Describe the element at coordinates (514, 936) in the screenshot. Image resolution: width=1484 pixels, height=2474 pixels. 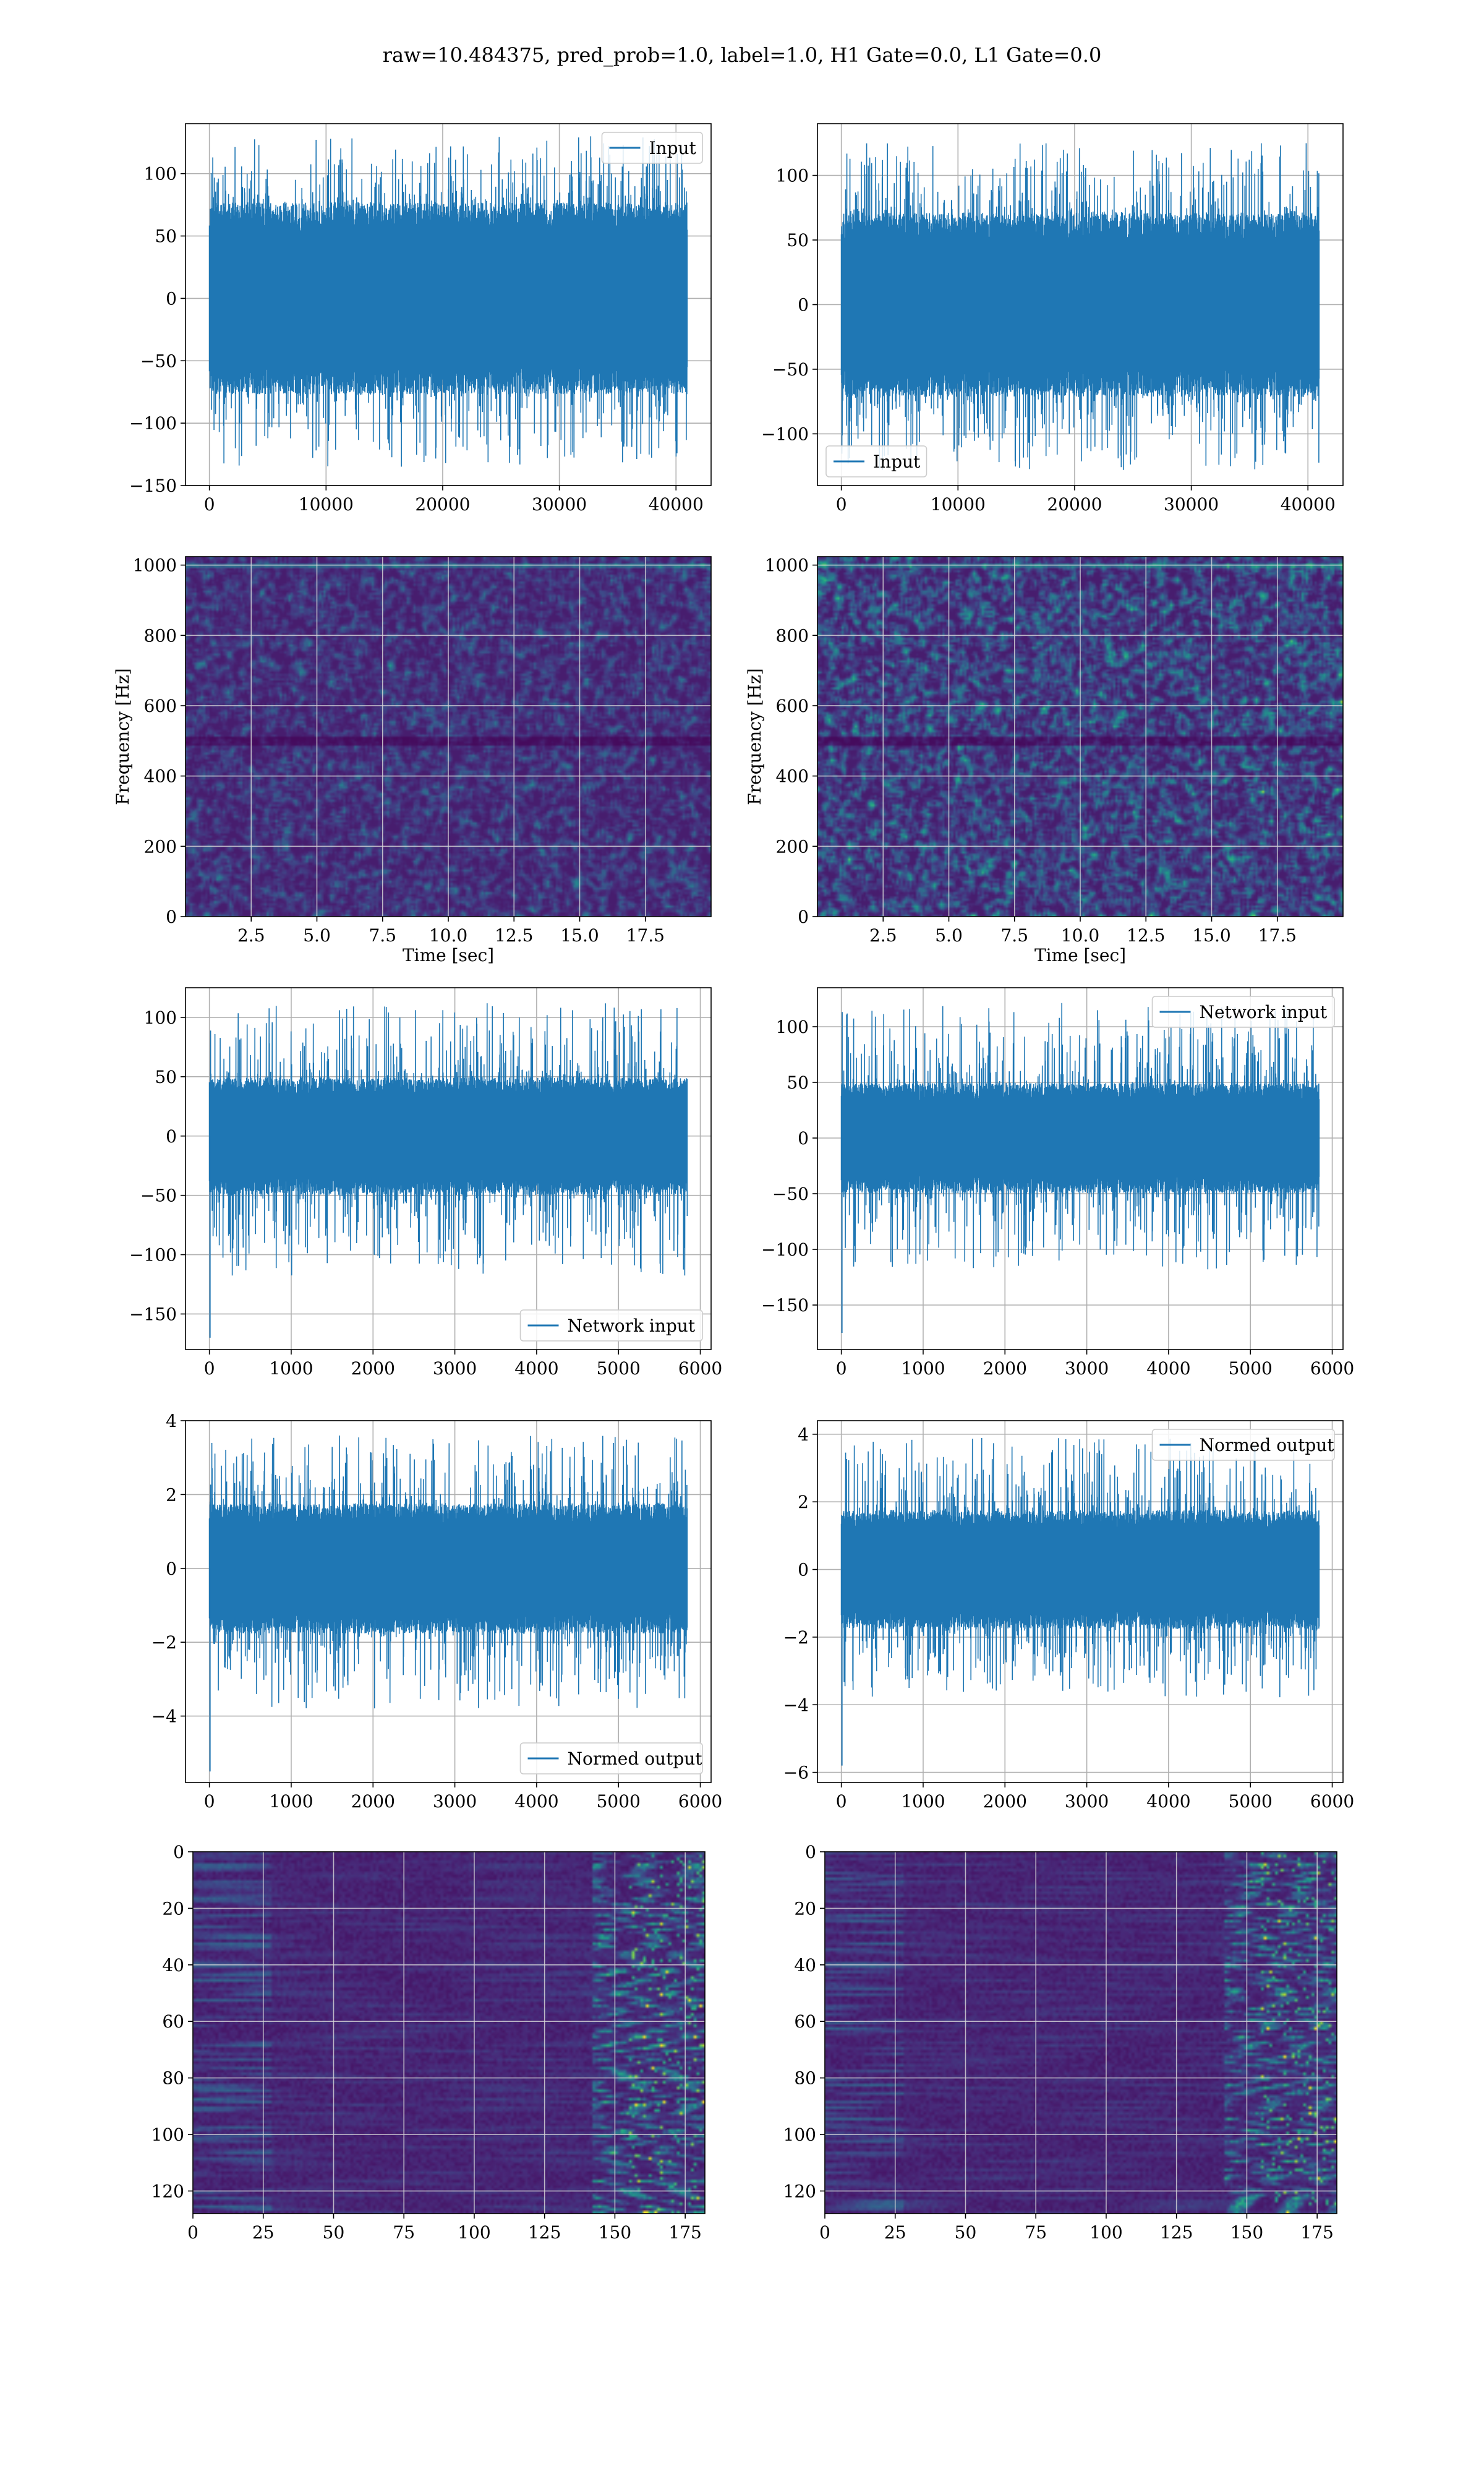
I see `x-tick-label: 12.5` at that location.